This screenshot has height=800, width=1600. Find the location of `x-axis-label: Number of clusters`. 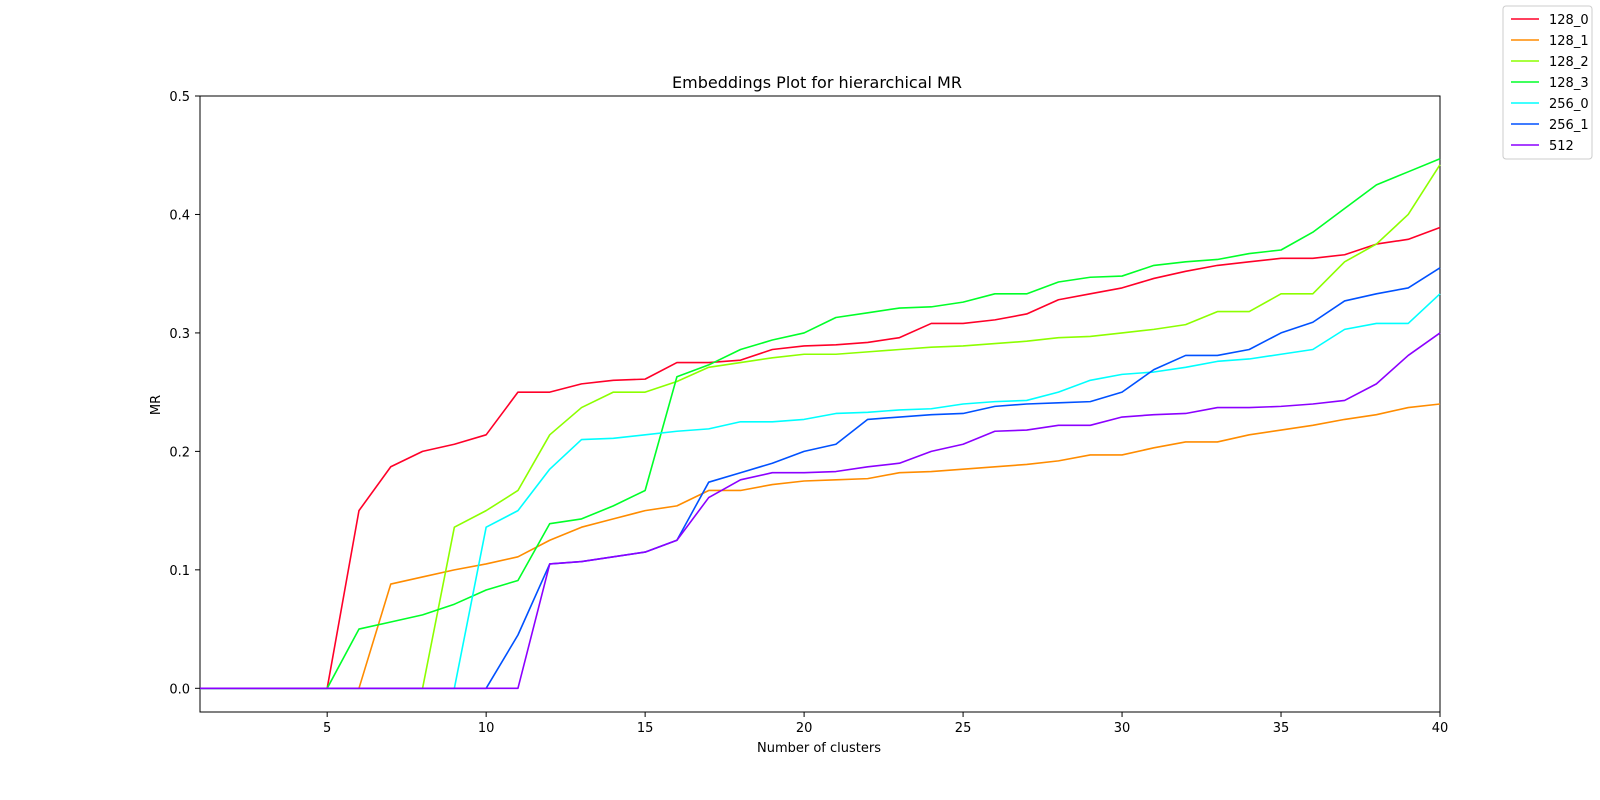

x-axis-label: Number of clusters is located at coordinates (819, 748).